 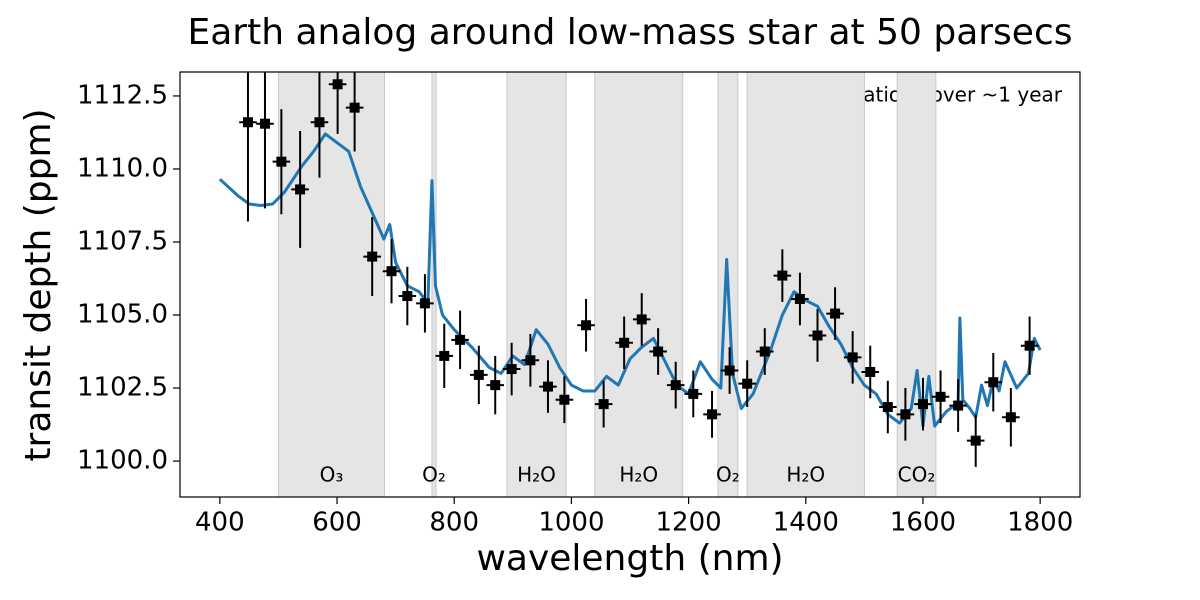 What do you see at coordinates (122, 315) in the screenshot?
I see `y-tick-label: 1105.0` at bounding box center [122, 315].